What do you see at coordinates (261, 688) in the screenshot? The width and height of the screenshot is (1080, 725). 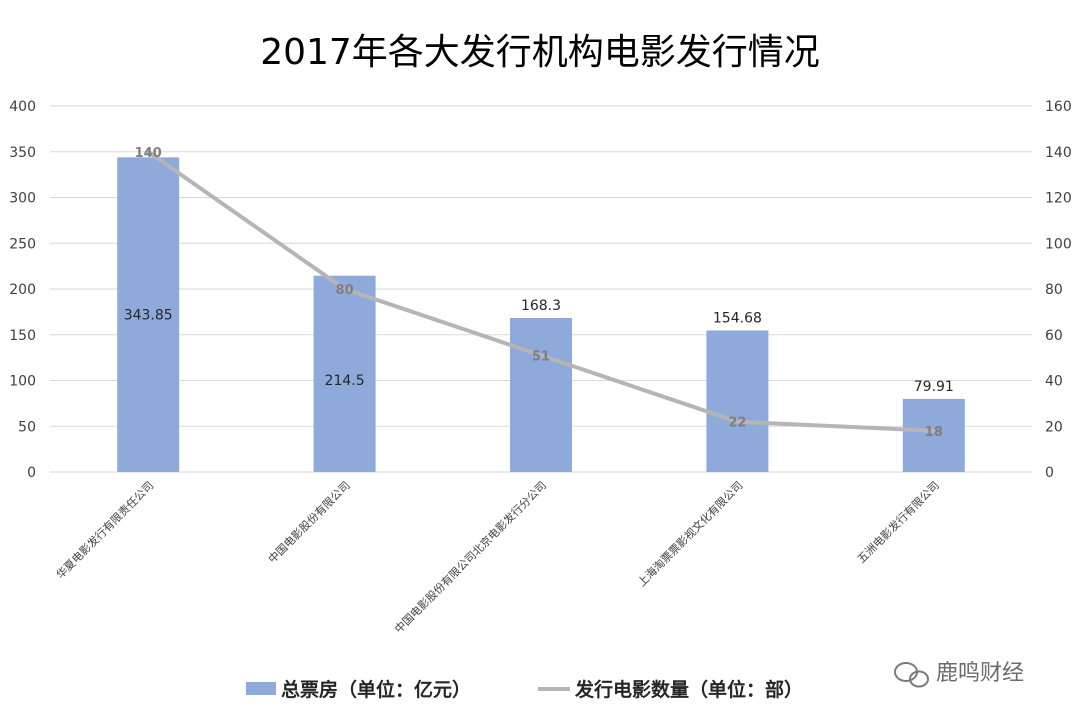 I see `legend-swatch-bar` at bounding box center [261, 688].